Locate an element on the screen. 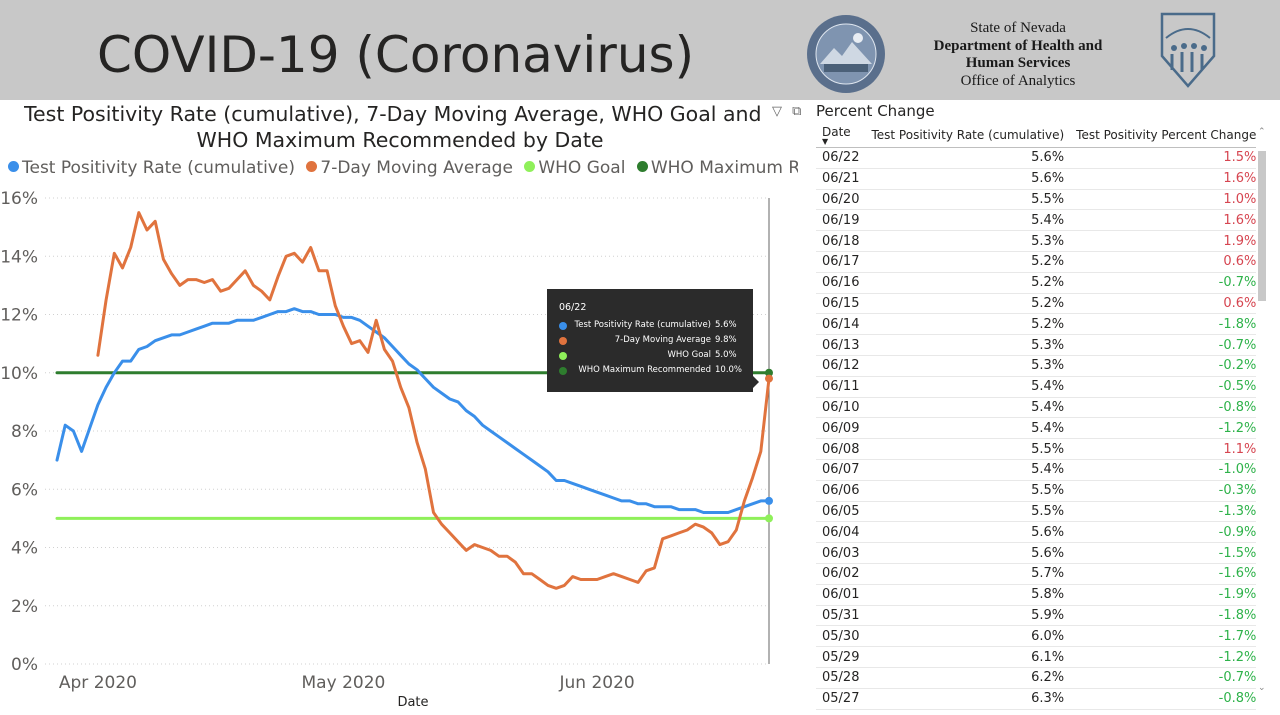 This screenshot has width=1280, height=715. scroll-down-icon: ⌄ is located at coordinates (1262, 688).